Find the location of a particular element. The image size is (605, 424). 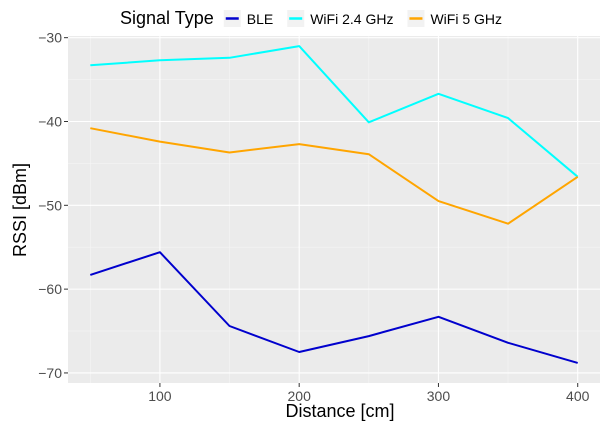

x-axis-title: Distance [cm] is located at coordinates (339, 411).